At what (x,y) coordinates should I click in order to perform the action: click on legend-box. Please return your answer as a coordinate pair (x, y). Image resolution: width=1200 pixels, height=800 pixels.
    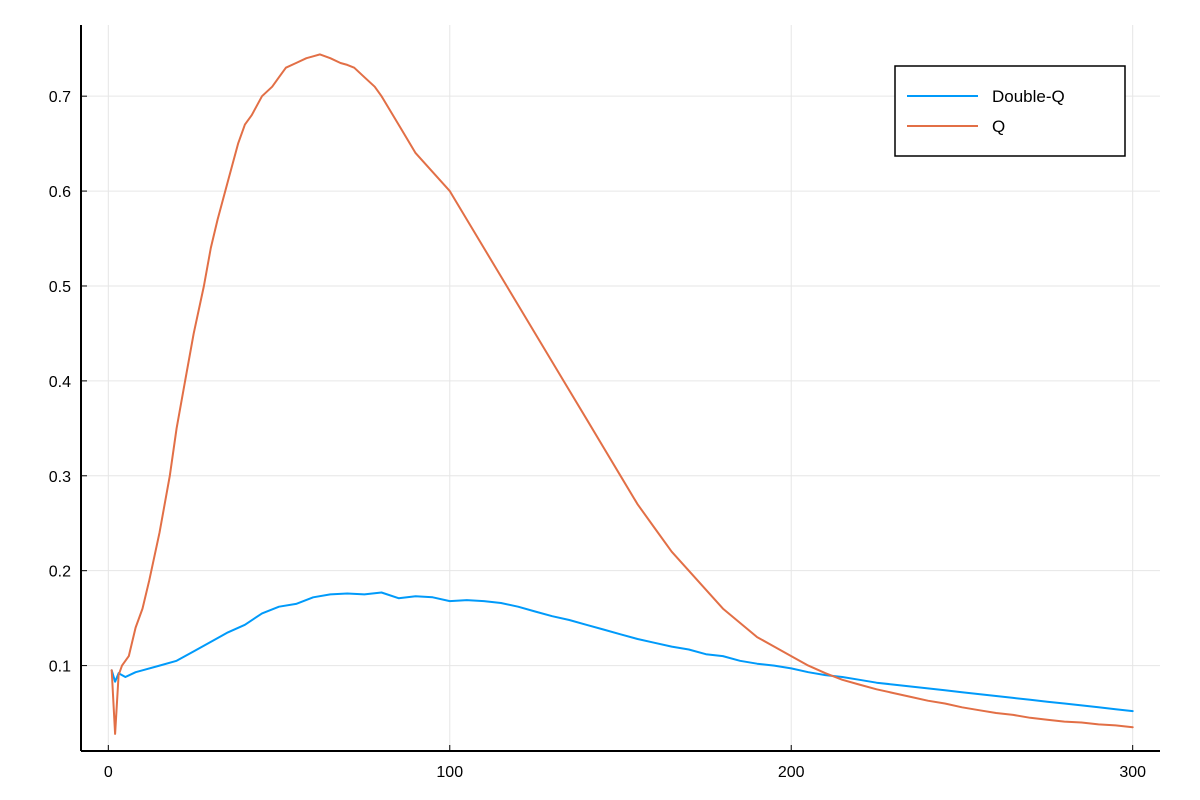
    Looking at the image, I should click on (1010, 111).